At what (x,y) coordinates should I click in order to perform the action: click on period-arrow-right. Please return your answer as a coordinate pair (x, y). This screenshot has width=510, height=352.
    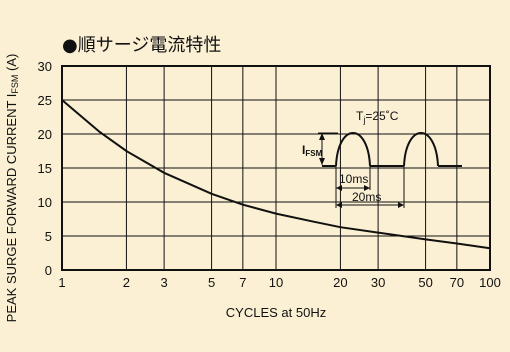
    Looking at the image, I should click on (401, 205).